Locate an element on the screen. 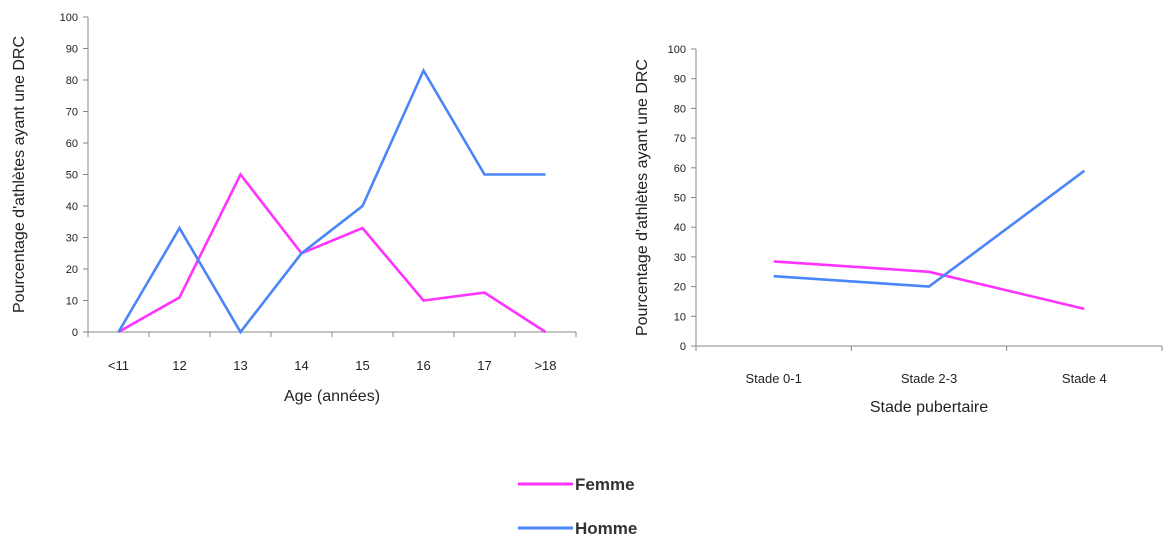 Image resolution: width=1169 pixels, height=543 pixels. x-tick-label: Stade 4 is located at coordinates (1084, 378).